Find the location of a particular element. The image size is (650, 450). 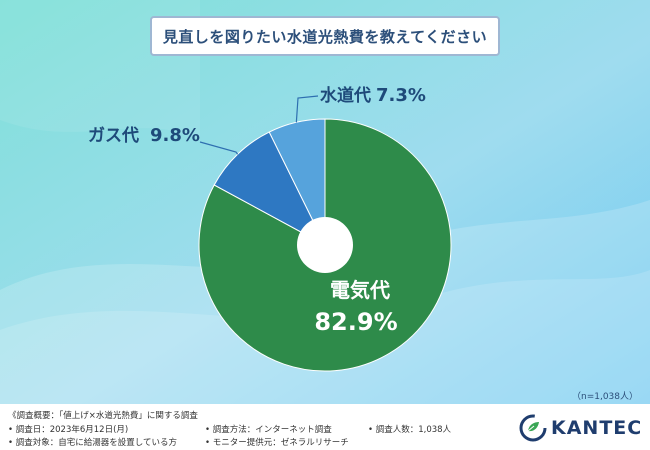

survey-target: • 調査対象：自宅に給湯器を設置している方 is located at coordinates (92, 443).